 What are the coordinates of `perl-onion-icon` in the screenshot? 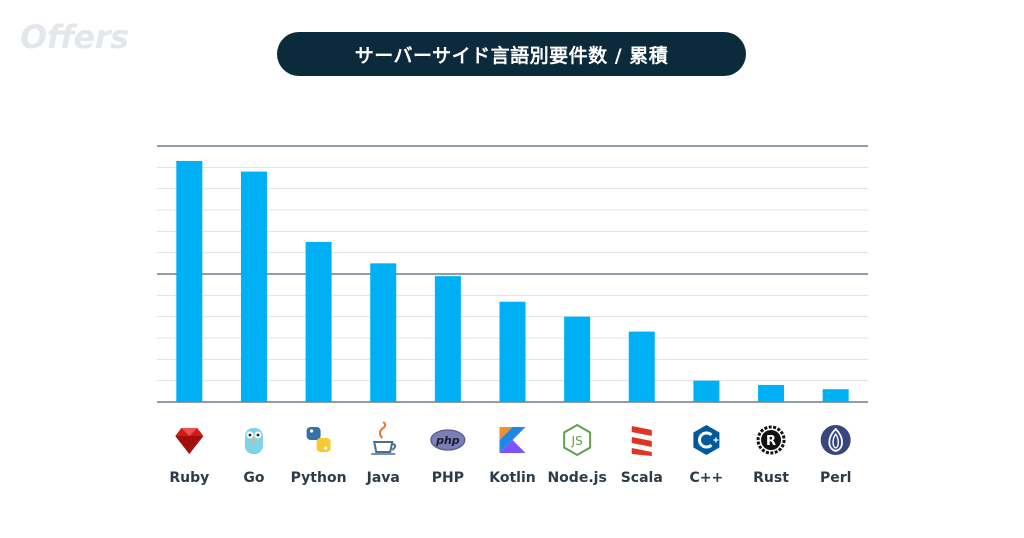 It's located at (835, 440).